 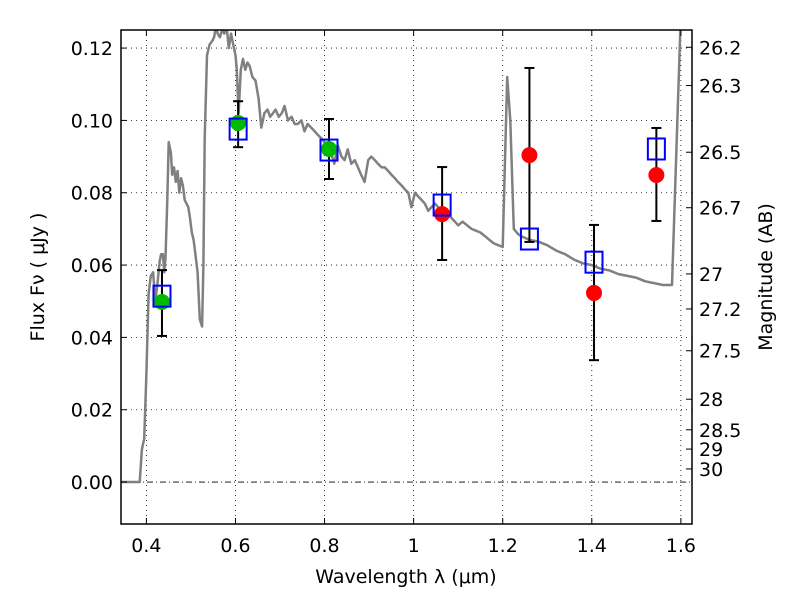 What do you see at coordinates (414, 546) in the screenshot?
I see `x-tick-label: 1` at bounding box center [414, 546].